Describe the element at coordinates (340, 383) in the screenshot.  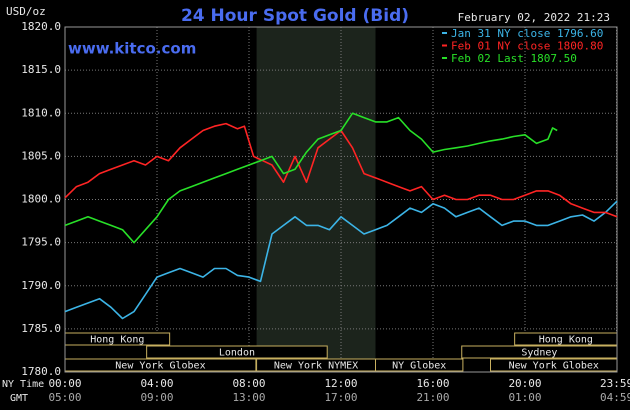
I see `x-tick-label: 12:00` at that location.